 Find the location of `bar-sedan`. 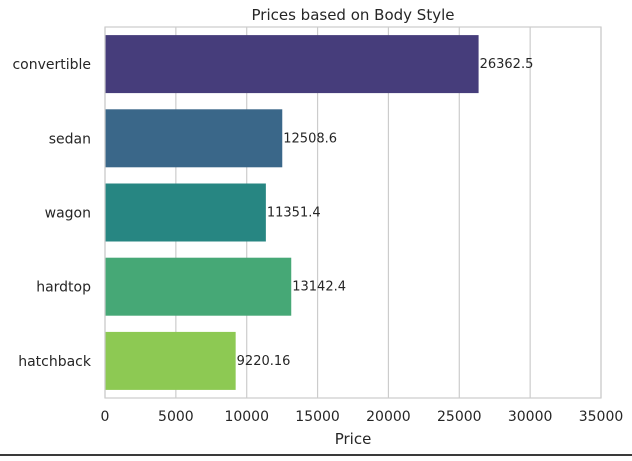

bar-sedan is located at coordinates (194, 138).